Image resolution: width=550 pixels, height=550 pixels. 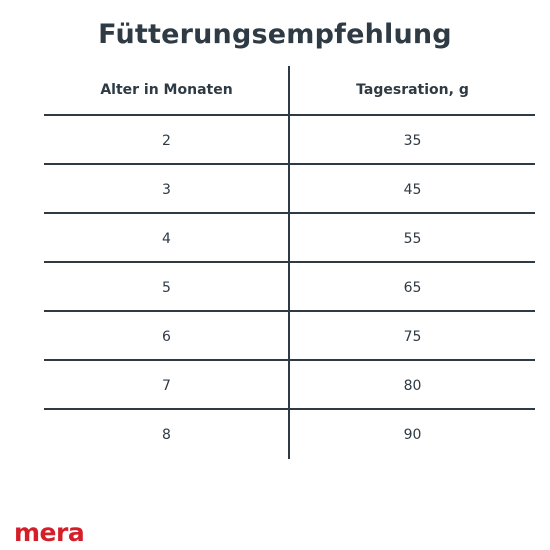 What do you see at coordinates (289, 91) in the screenshot?
I see `table-header: Alter in Monaten Tagesration, g` at bounding box center [289, 91].